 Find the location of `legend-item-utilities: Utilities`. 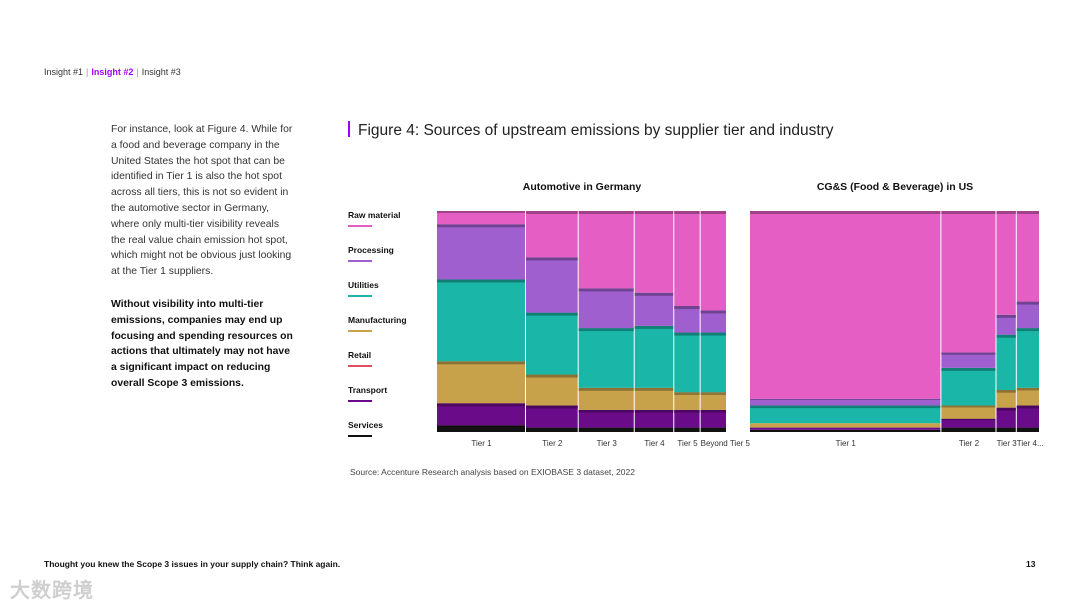

legend-item-utilities: Utilities is located at coordinates (363, 288).